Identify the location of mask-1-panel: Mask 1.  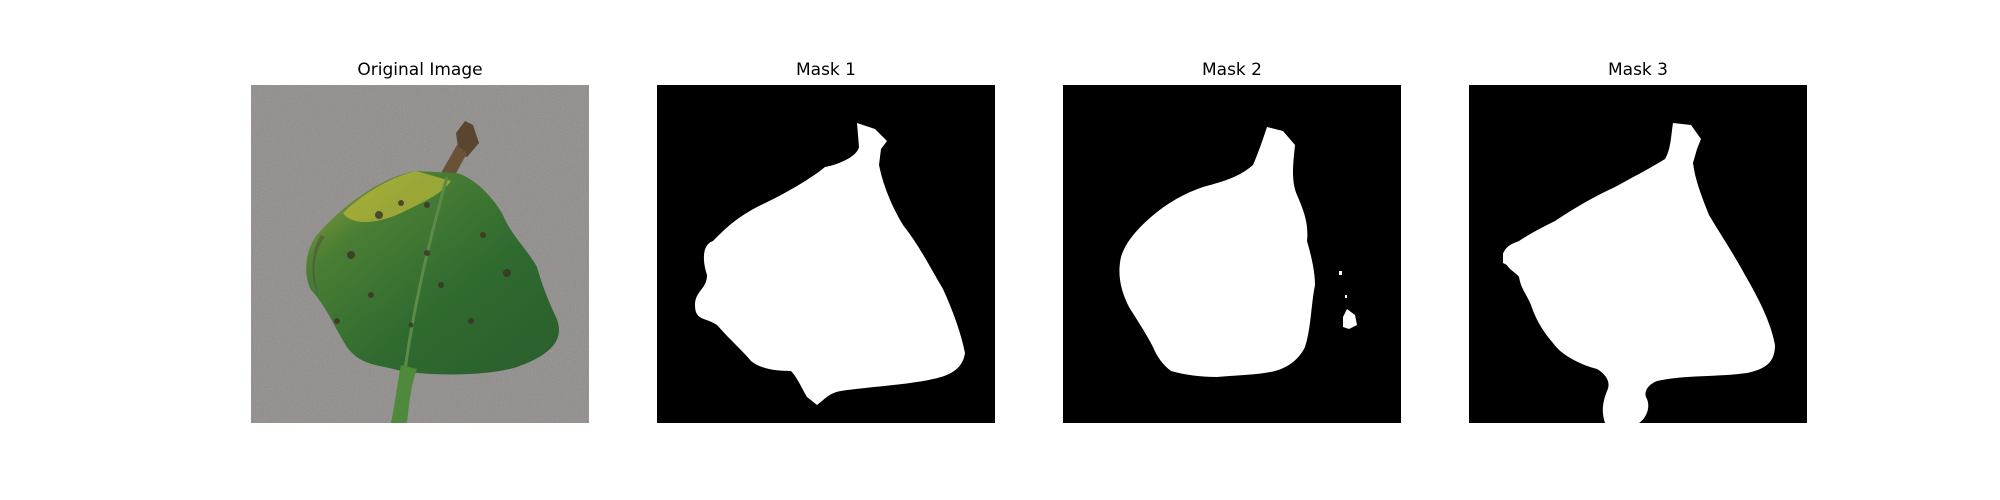
(826, 241).